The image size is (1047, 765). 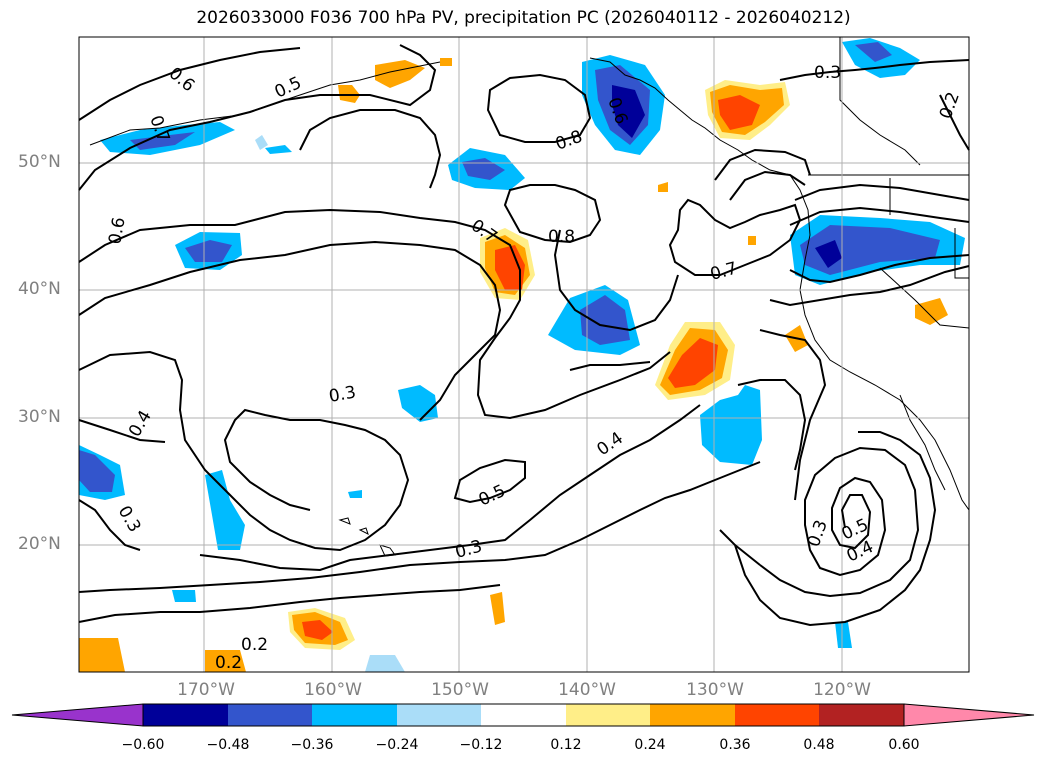 I want to click on lon-label: 130°W, so click(x=715, y=690).